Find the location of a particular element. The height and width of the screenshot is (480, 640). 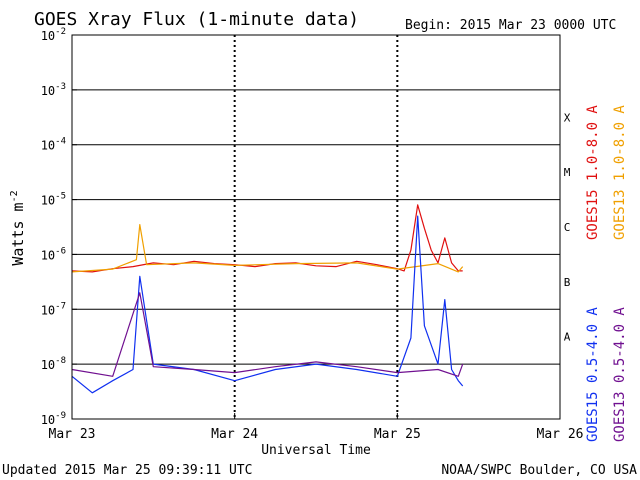

y-tick-exponent: -4 is located at coordinates (60, 142).